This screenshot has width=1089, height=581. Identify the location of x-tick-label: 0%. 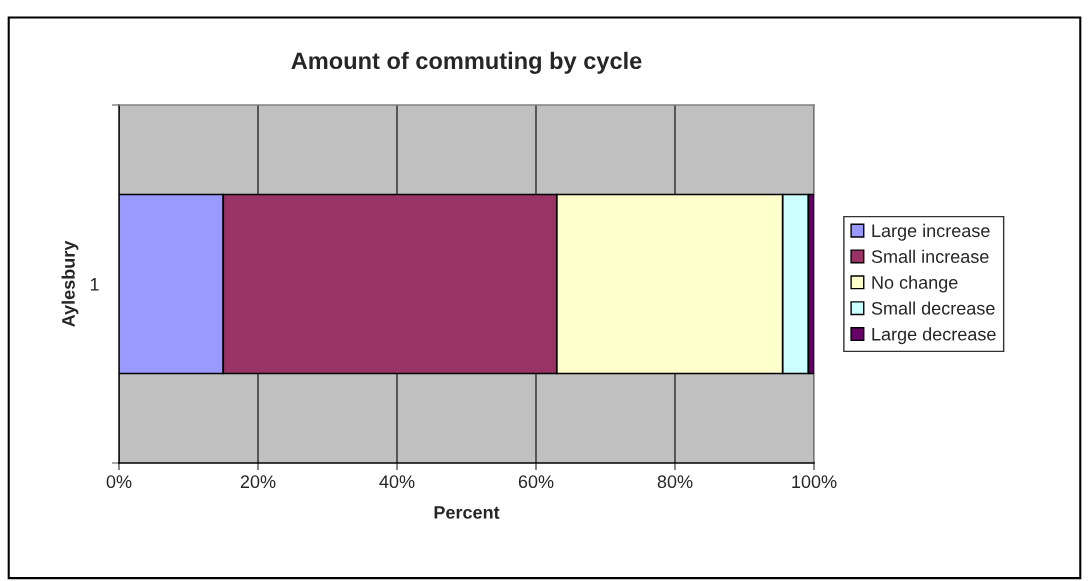
(119, 482).